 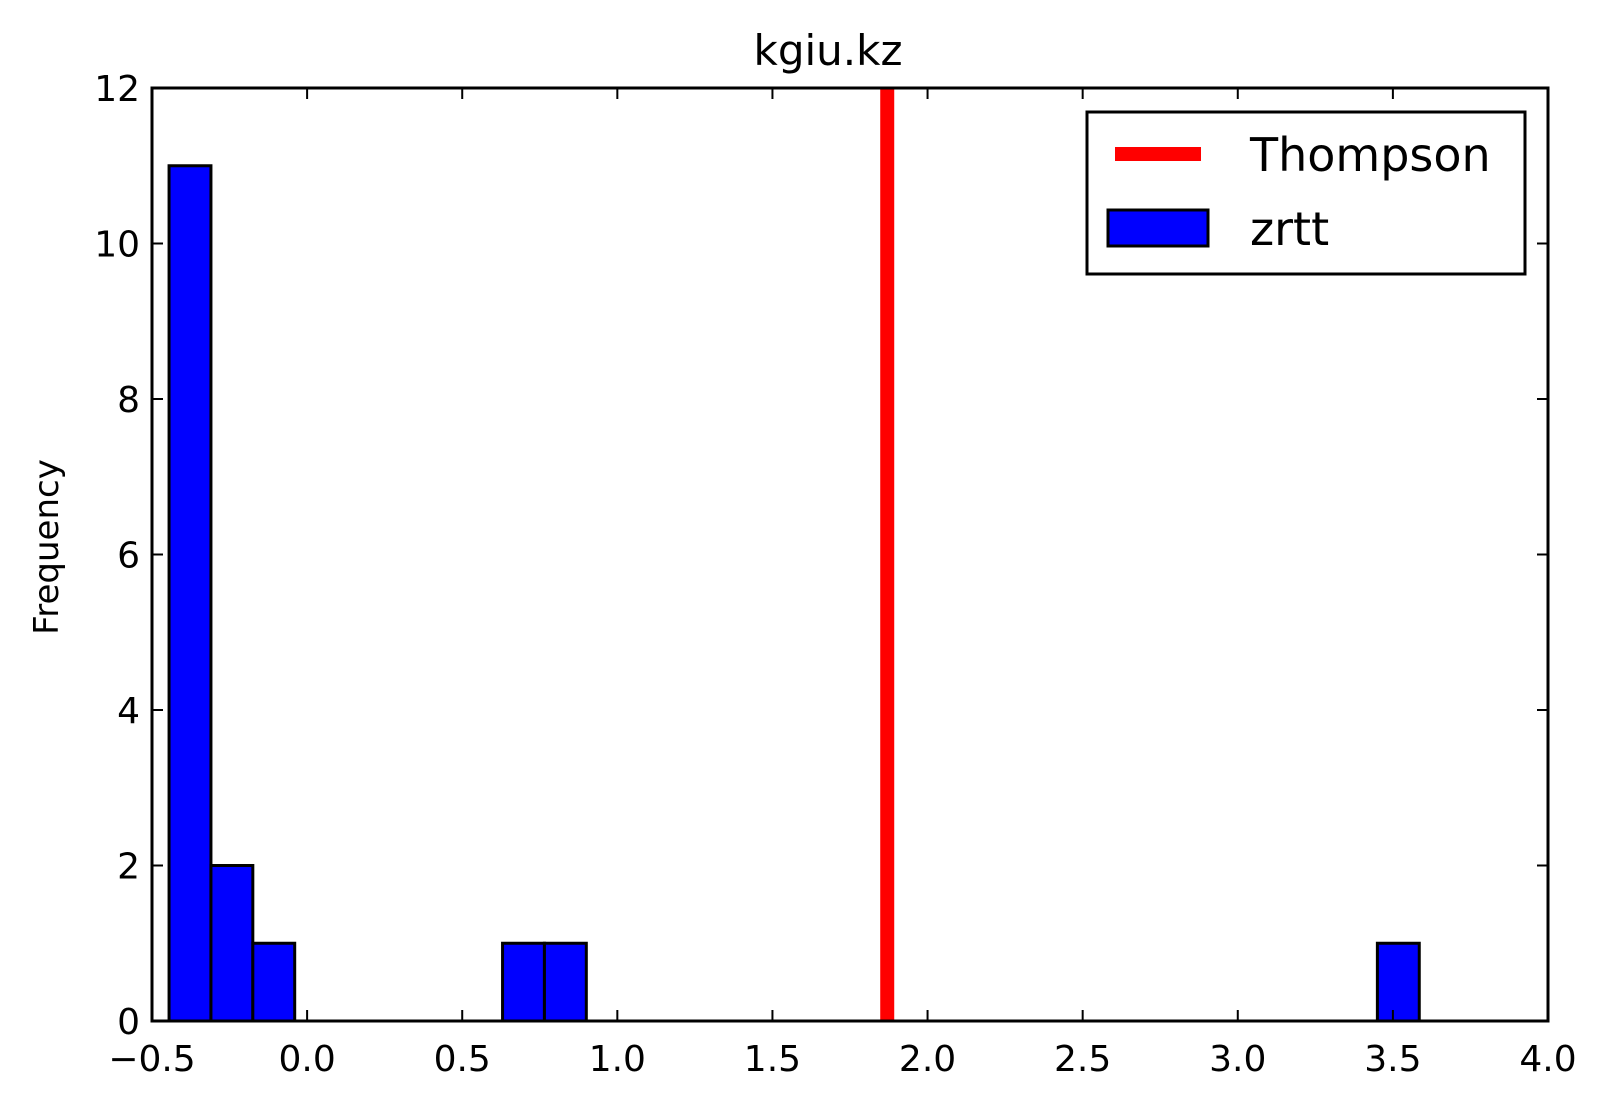 What do you see at coordinates (1289, 229) in the screenshot?
I see `legend-label-zrtt: zrtt` at bounding box center [1289, 229].